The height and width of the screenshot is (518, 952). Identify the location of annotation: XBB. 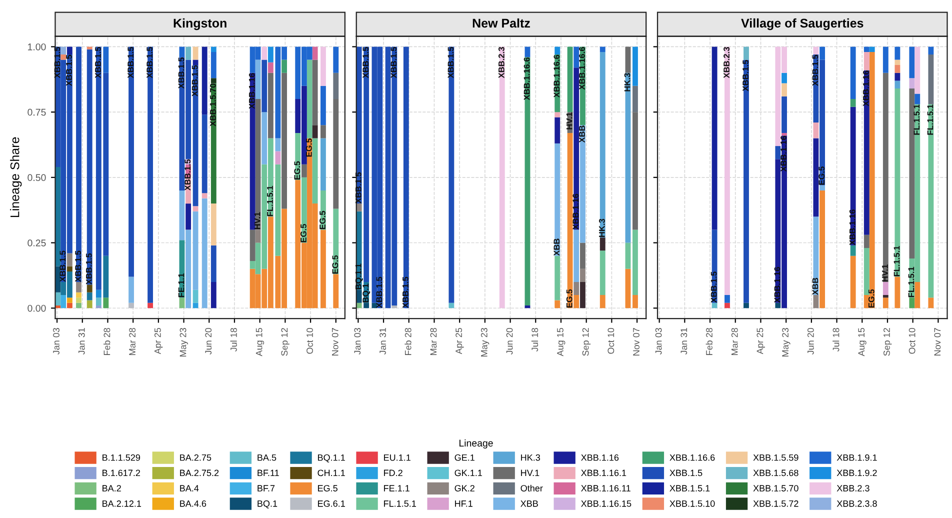
(582, 134).